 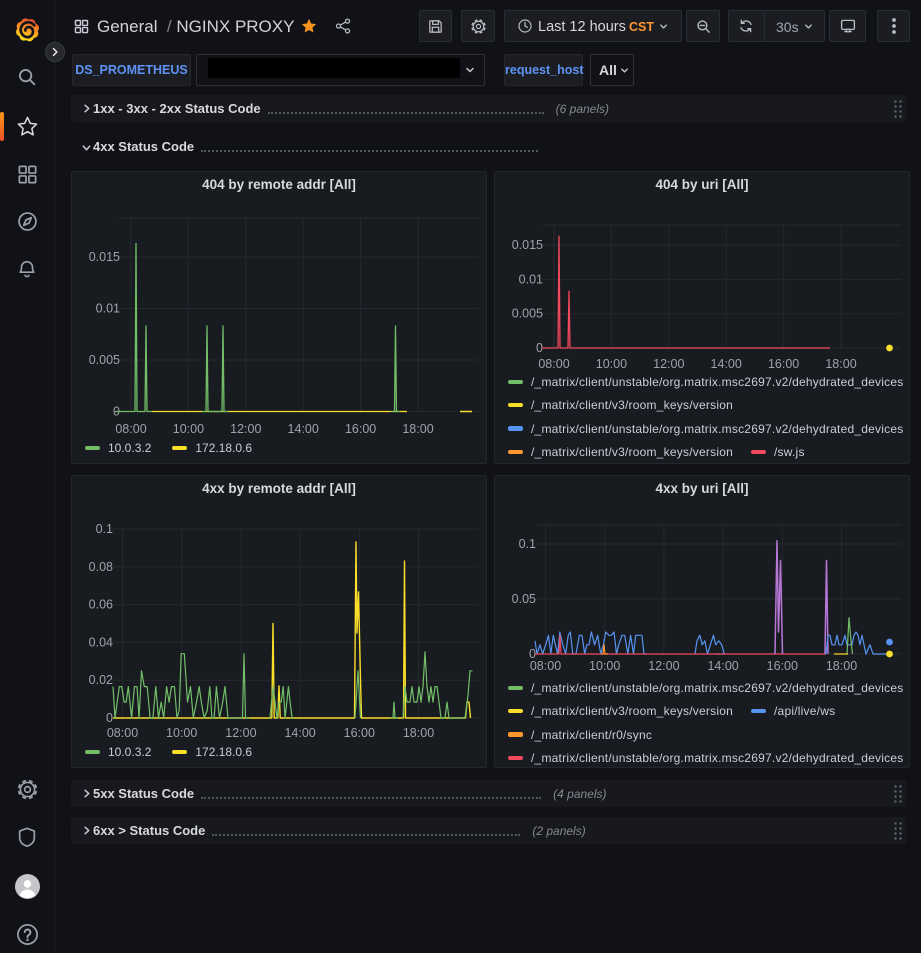 I want to click on svg-text: 0.06, so click(x=101, y=605).